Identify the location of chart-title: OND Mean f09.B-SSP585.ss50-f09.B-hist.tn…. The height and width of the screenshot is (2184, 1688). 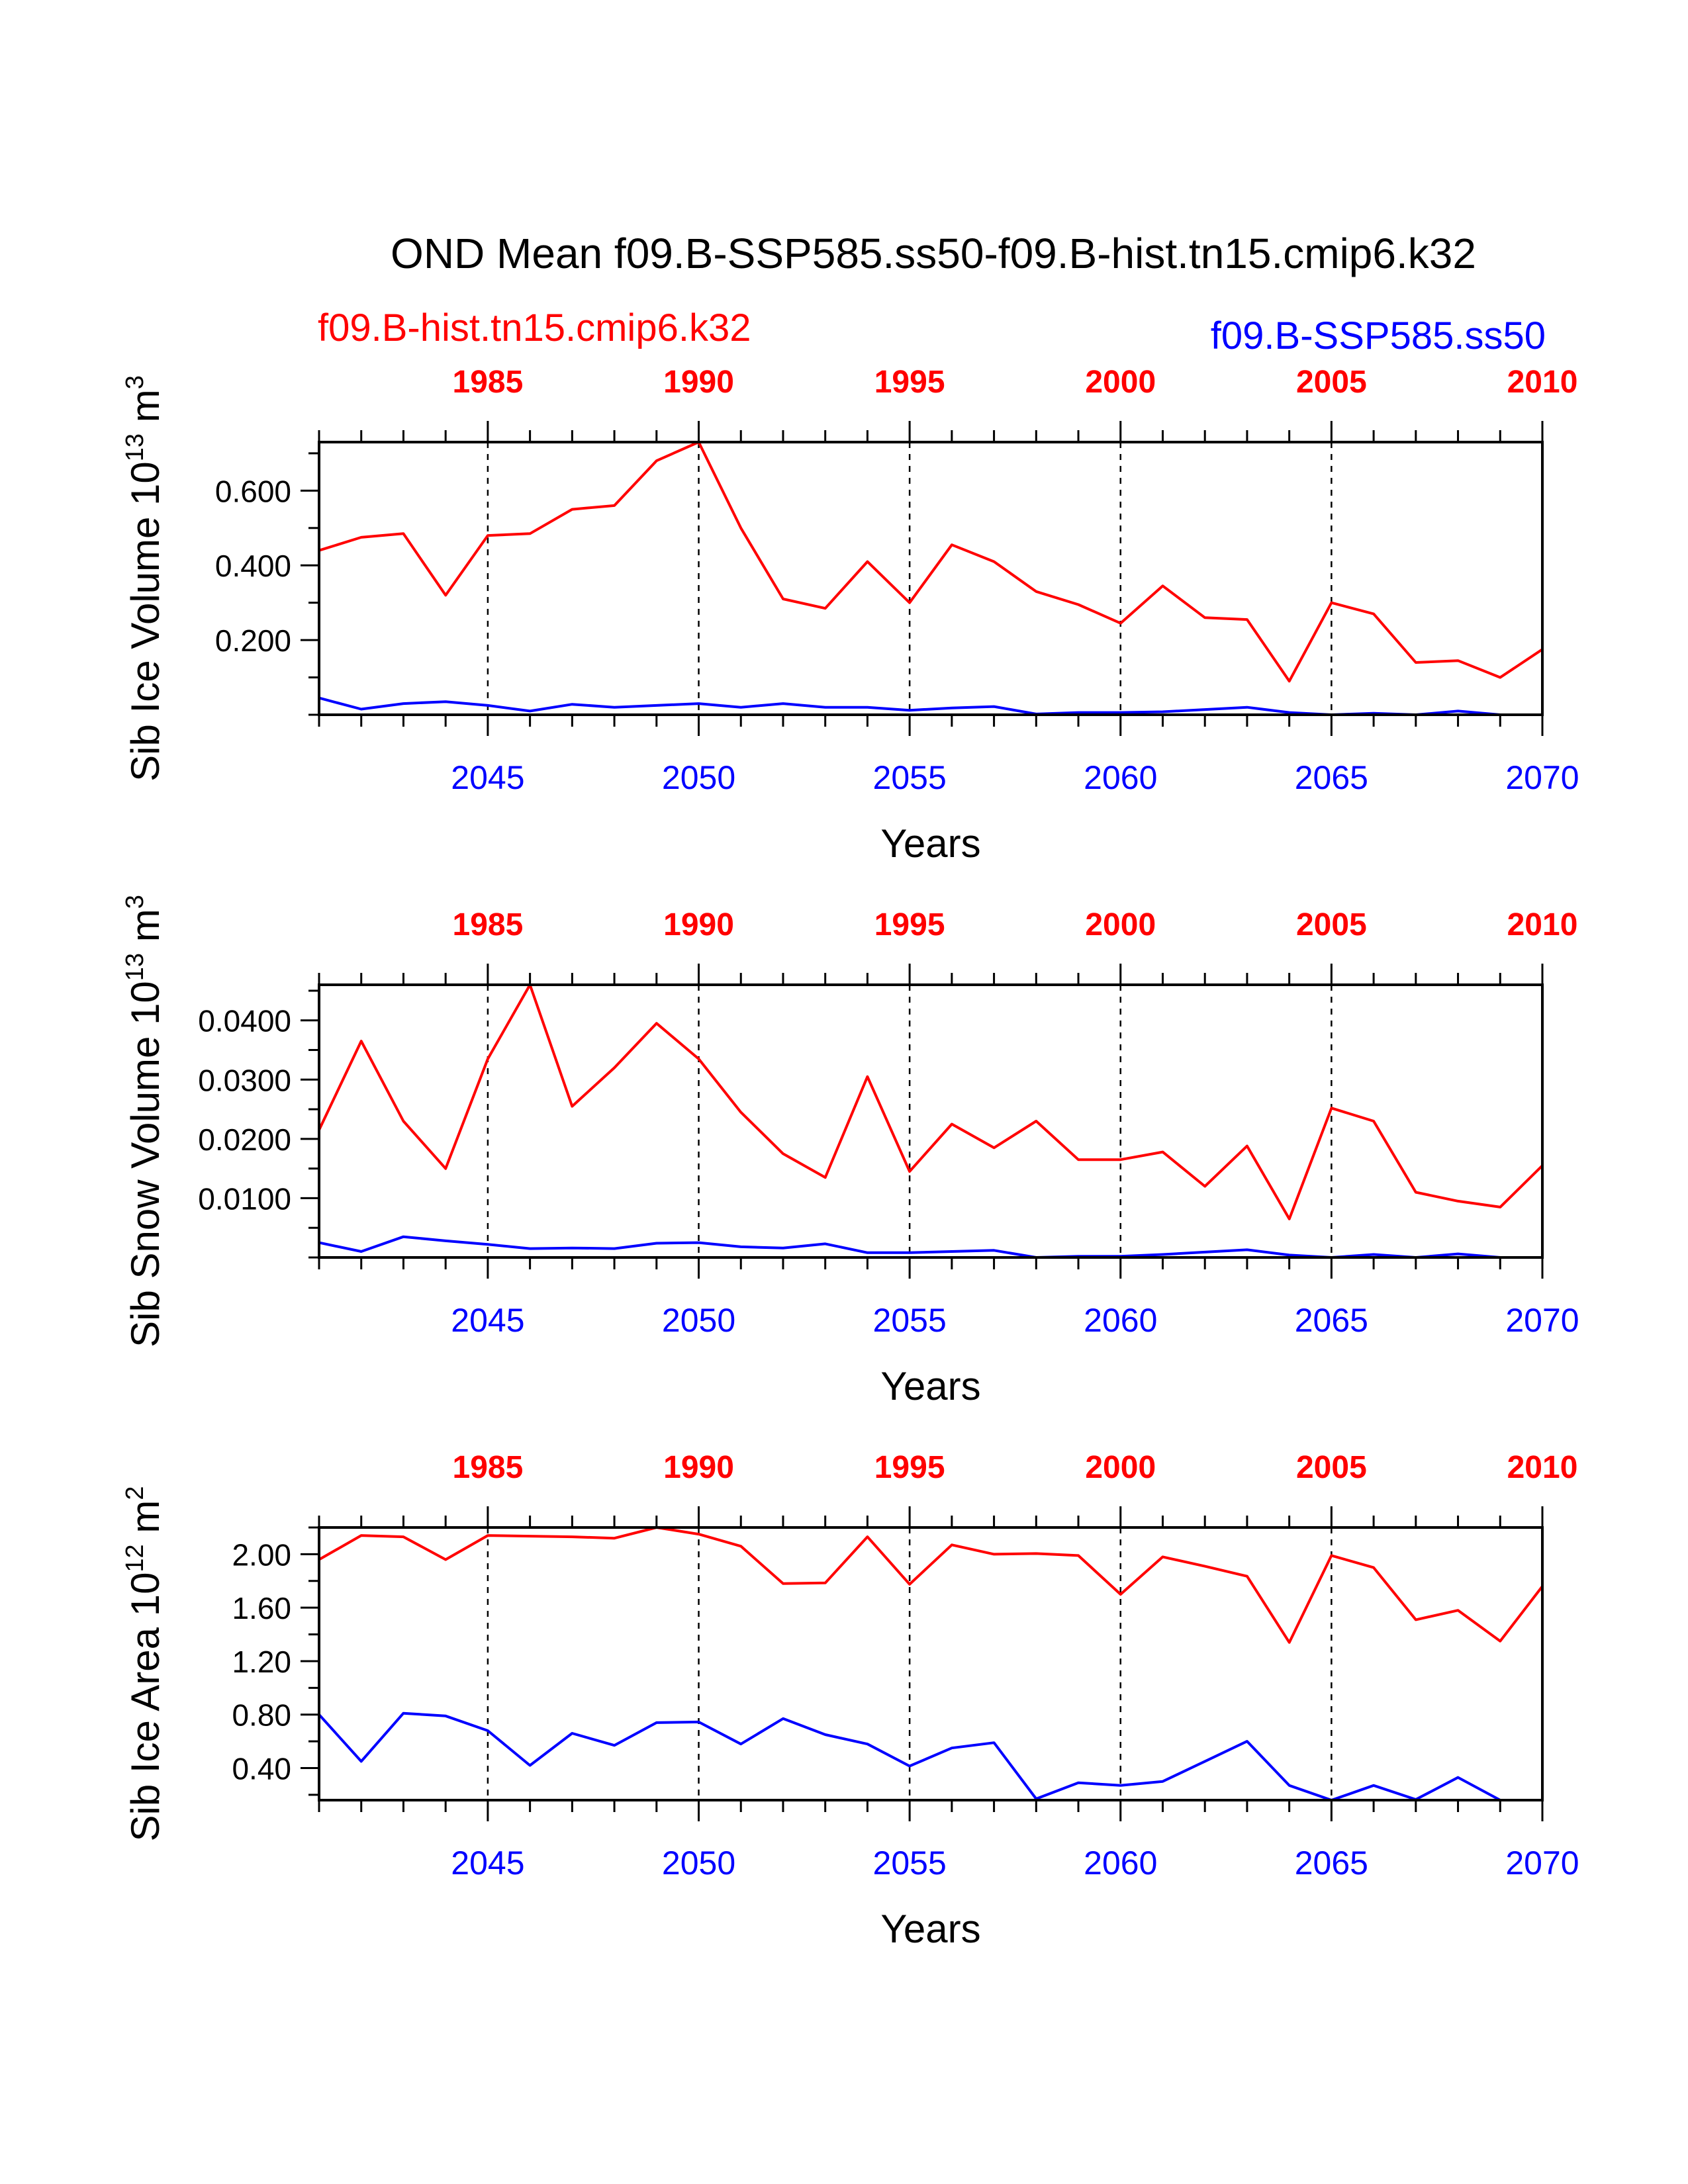
(933, 253).